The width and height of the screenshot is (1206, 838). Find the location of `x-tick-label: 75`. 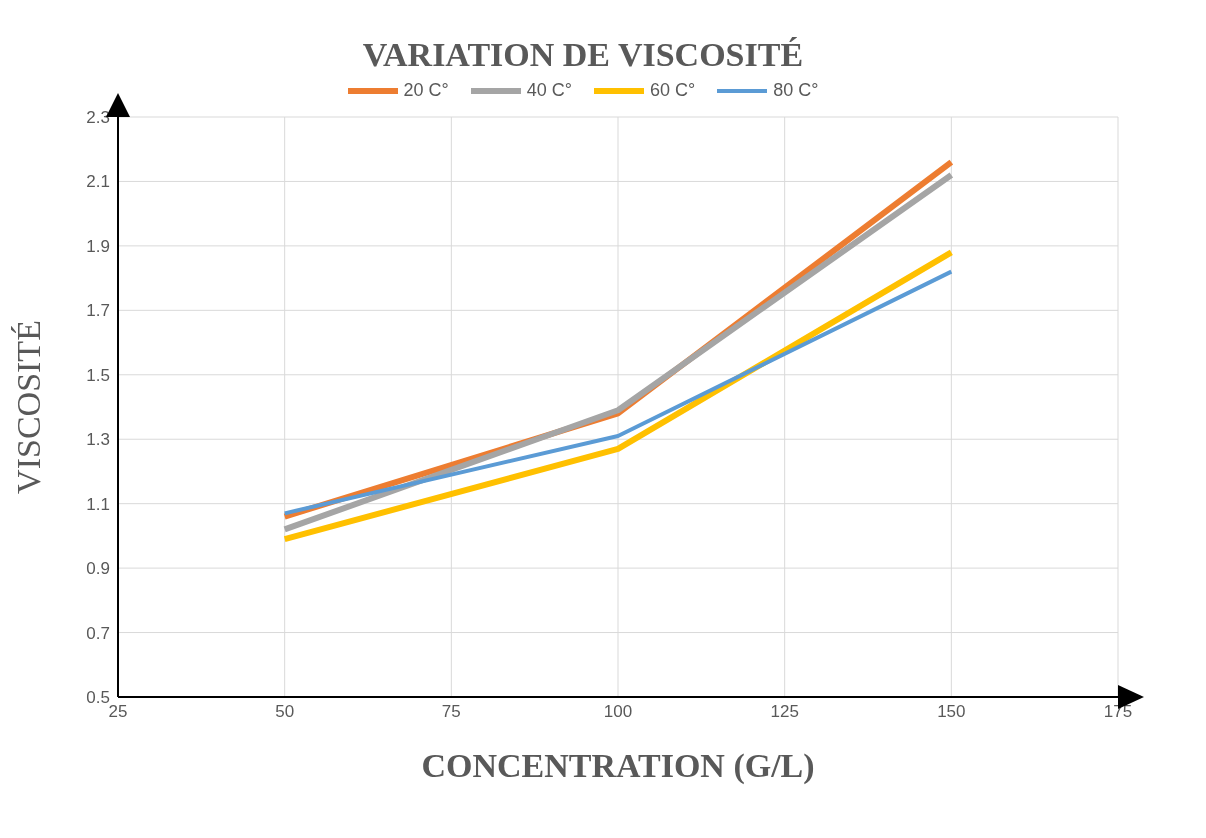

x-tick-label: 75 is located at coordinates (451, 712).